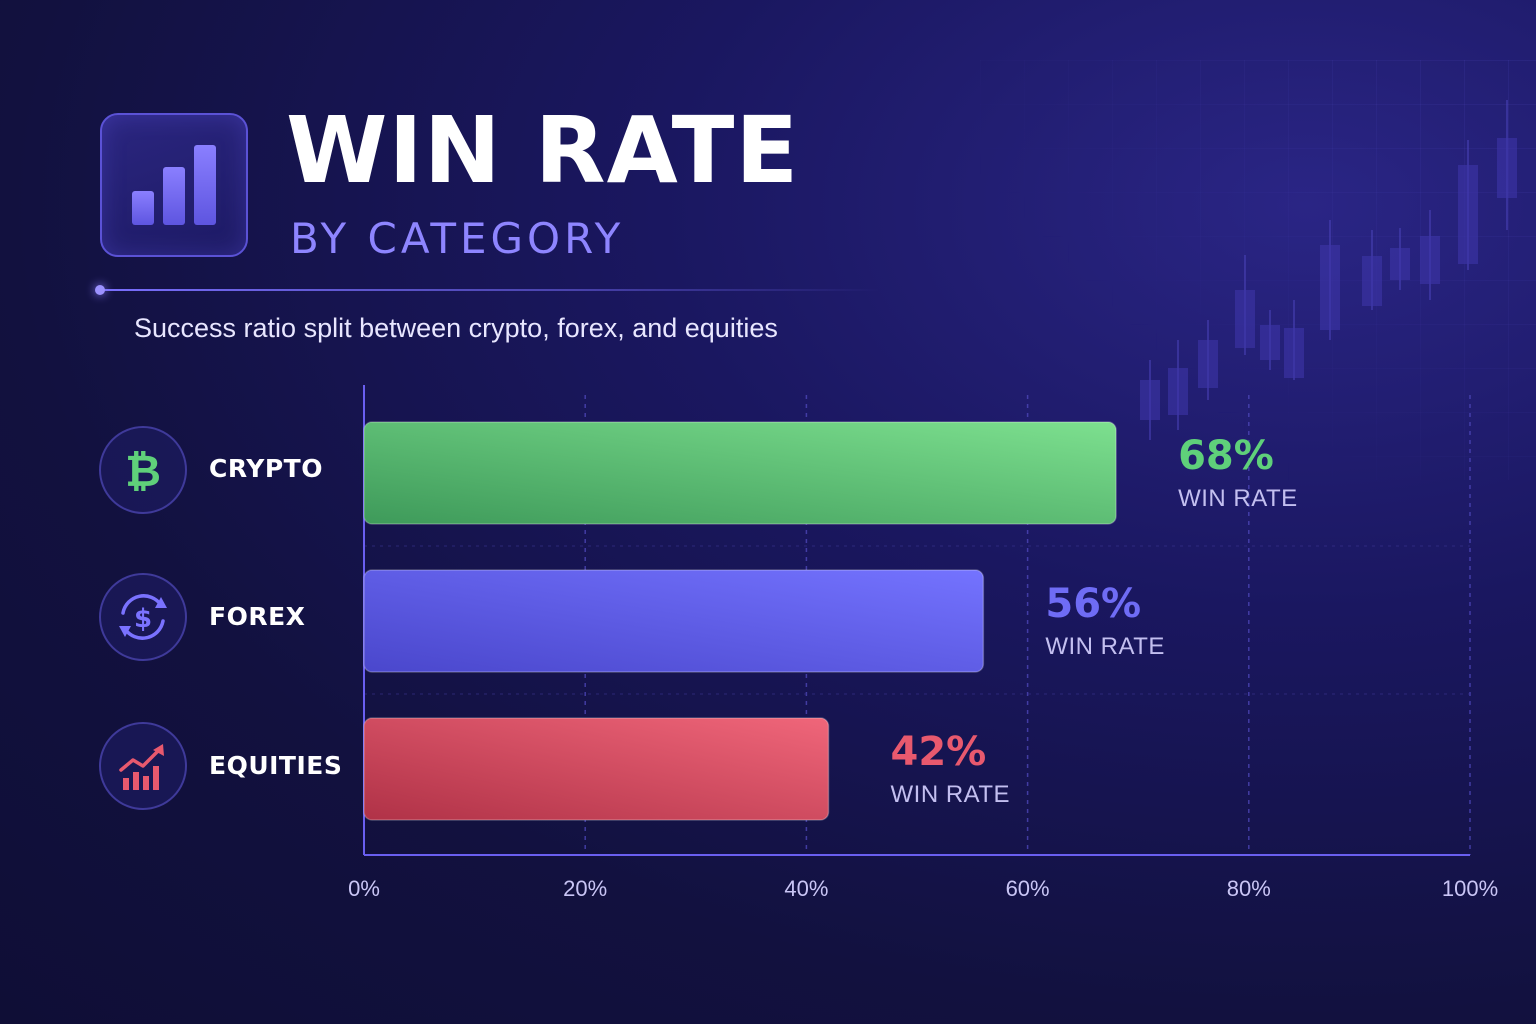  Describe the element at coordinates (1258, 270) in the screenshot. I see `background-grid` at that location.